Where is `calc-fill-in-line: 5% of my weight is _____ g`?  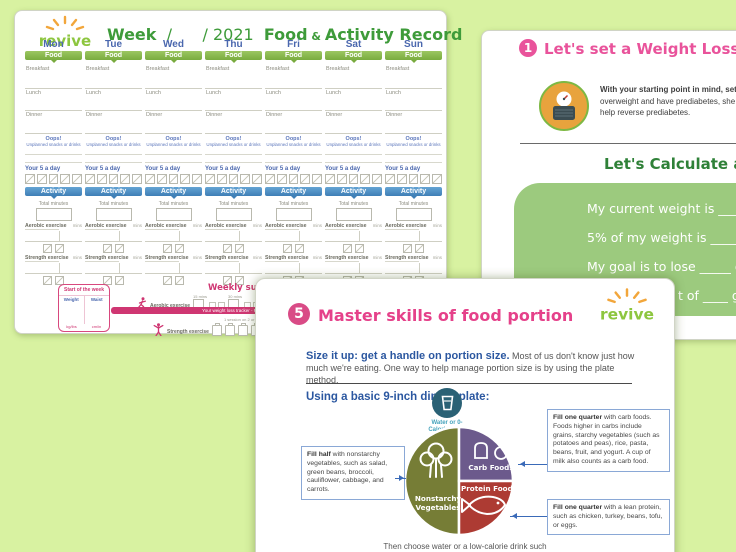
calc-fill-in-line: 5% of my weight is _____ g is located at coordinates (661, 237).